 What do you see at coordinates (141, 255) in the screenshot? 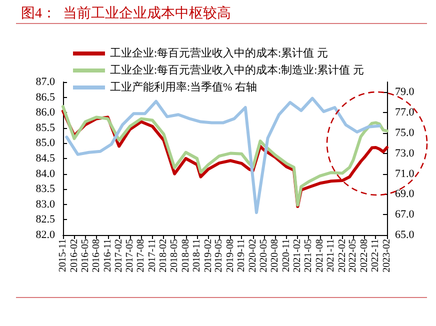
I see `x-tick-label: 2017-08` at bounding box center [141, 255].